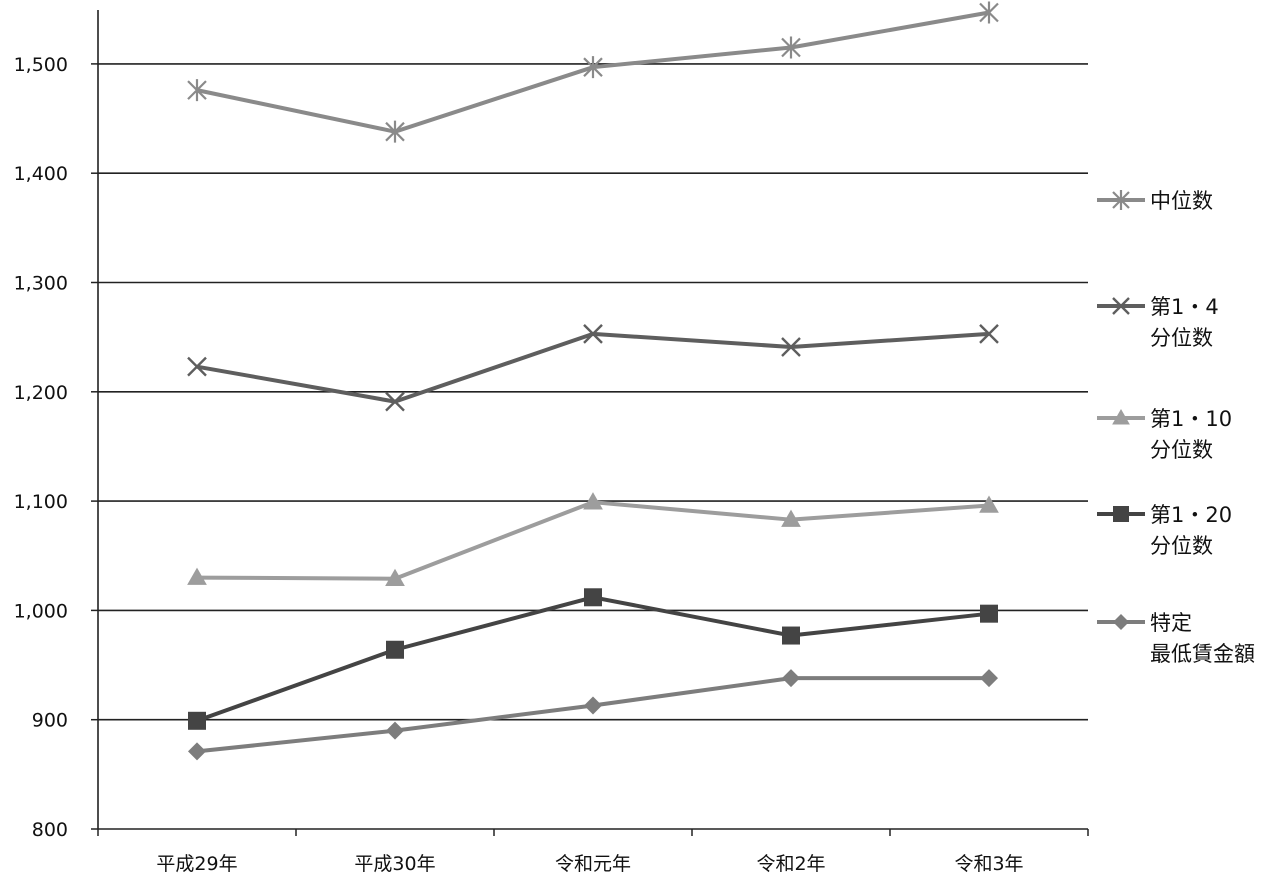 This screenshot has height=878, width=1287. I want to click on x-tick-label: 平成30年, so click(394, 864).